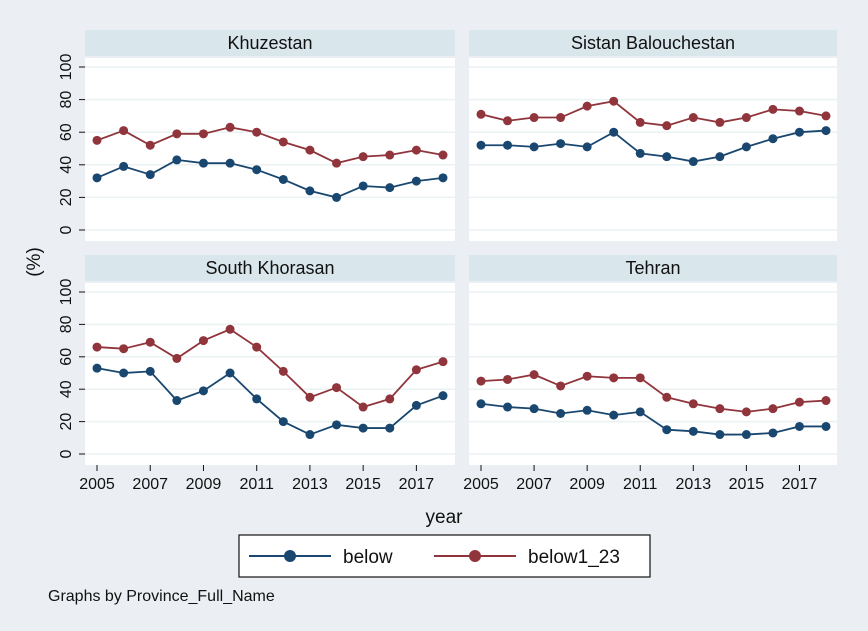 This screenshot has width=868, height=631. I want to click on panel: Sistan Balouchestan, so click(653, 135).